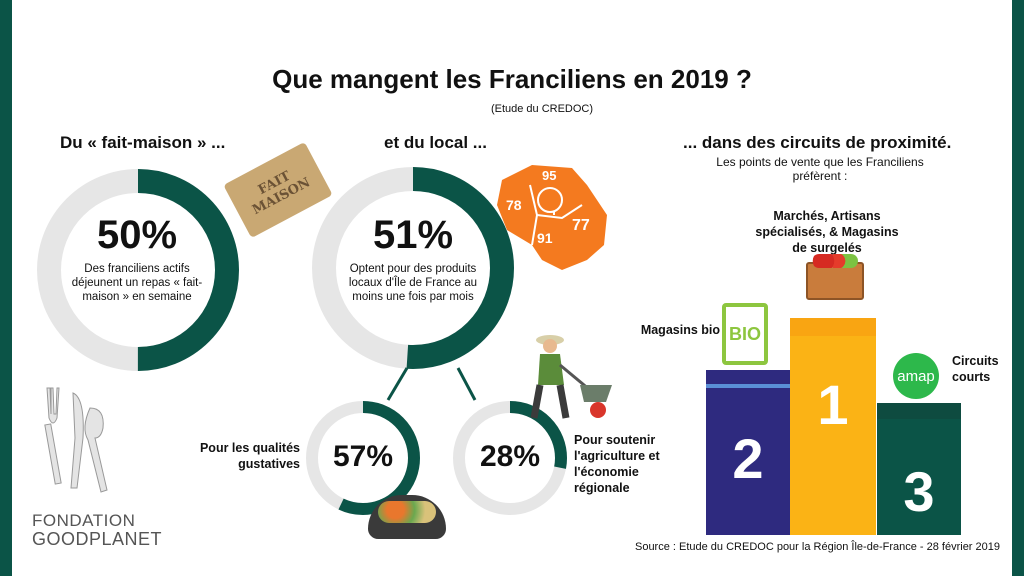  I want to click on cutlery-icon, so click(76, 440).